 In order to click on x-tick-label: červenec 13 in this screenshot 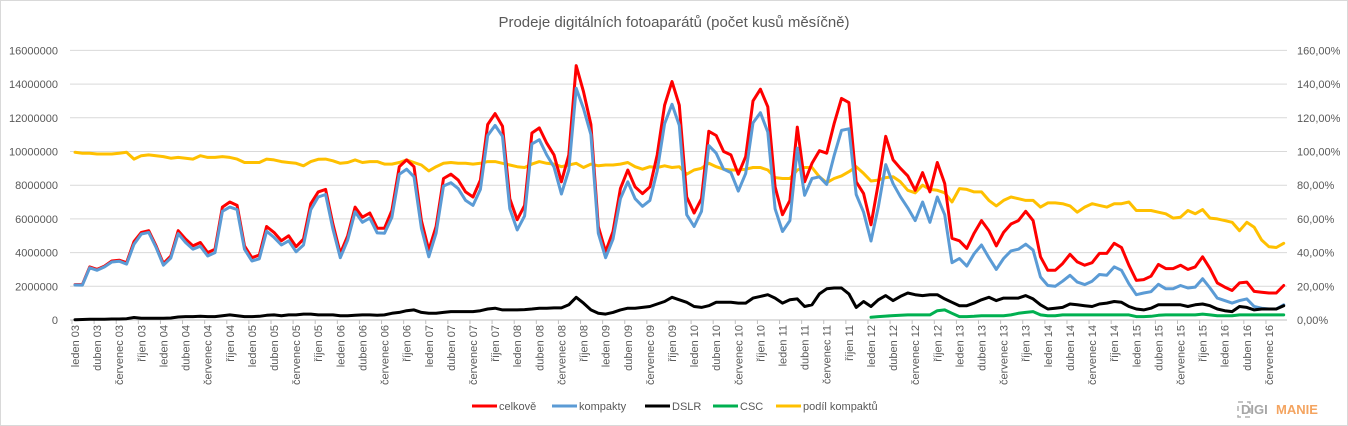, I will do `click(1005, 355)`.